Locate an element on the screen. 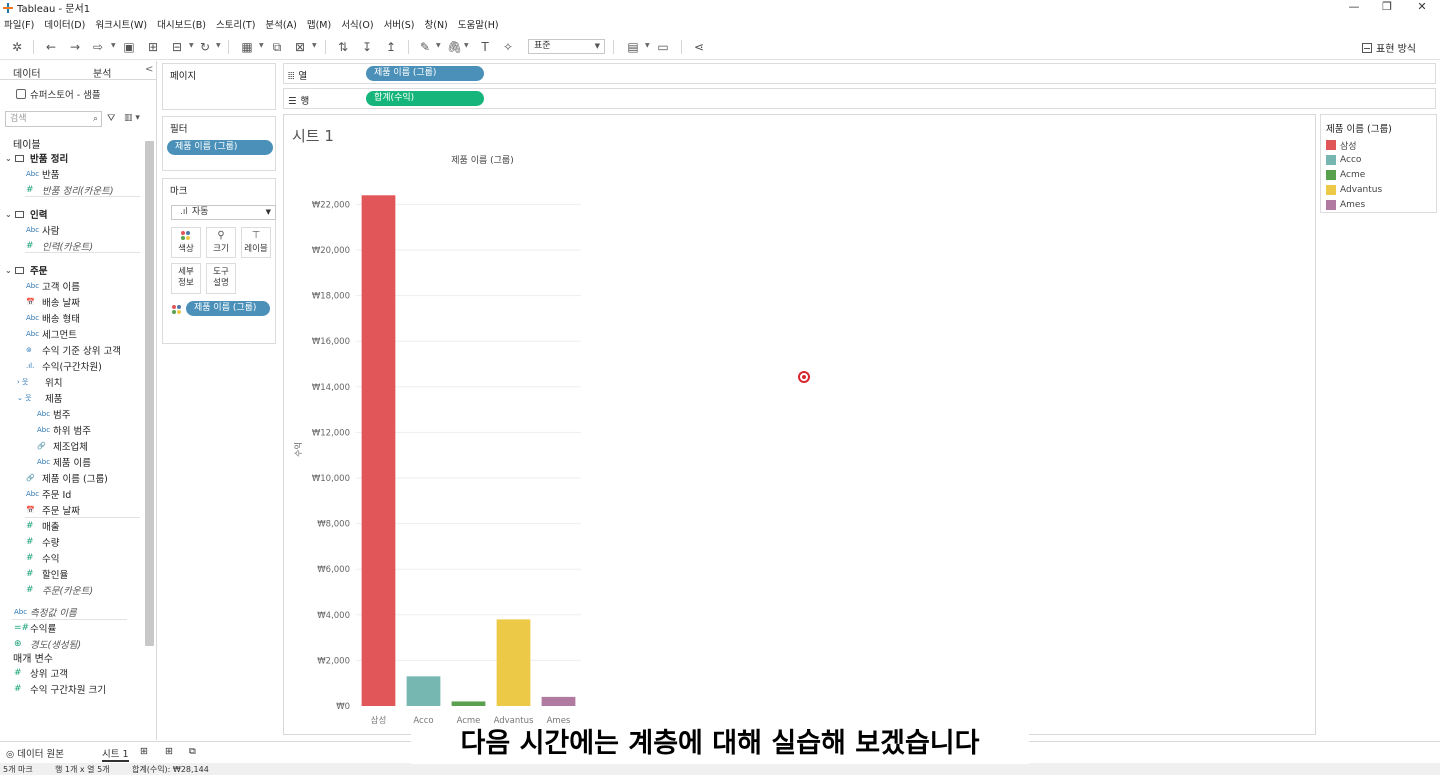 The image size is (1440, 775). tableau-home-icon: ✲ is located at coordinates (17, 47).